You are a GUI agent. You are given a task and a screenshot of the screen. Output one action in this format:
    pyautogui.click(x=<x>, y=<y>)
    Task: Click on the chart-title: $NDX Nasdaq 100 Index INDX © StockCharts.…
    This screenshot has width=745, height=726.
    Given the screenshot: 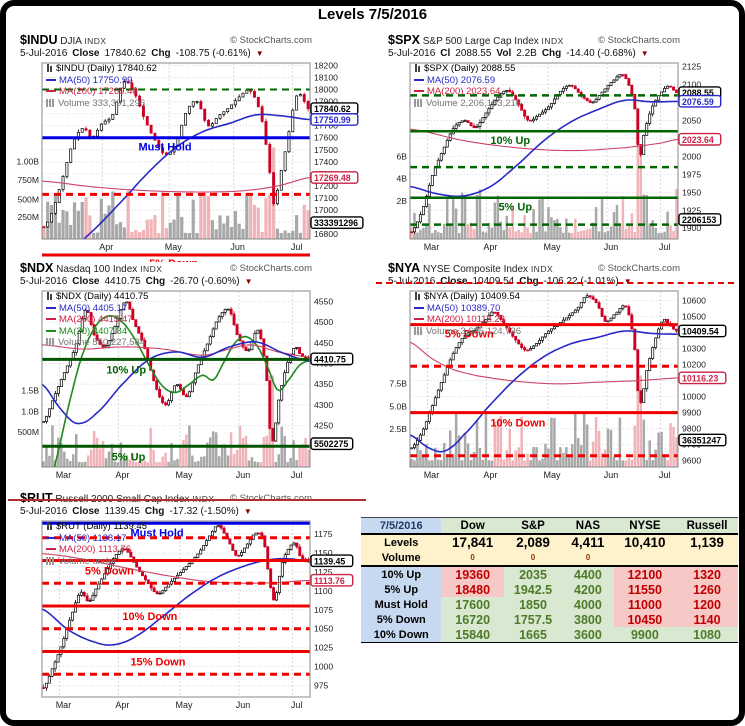 What is the action you would take?
    pyautogui.click(x=188, y=269)
    